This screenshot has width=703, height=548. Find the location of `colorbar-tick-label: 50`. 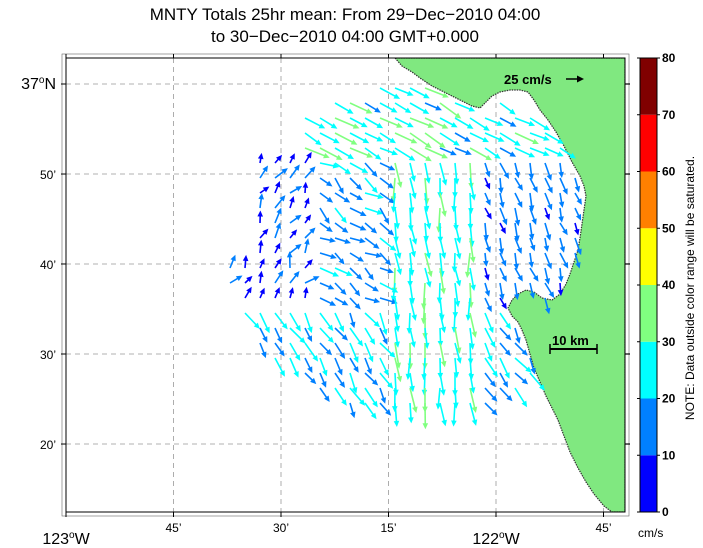

colorbar-tick-label: 50 is located at coordinates (669, 228).